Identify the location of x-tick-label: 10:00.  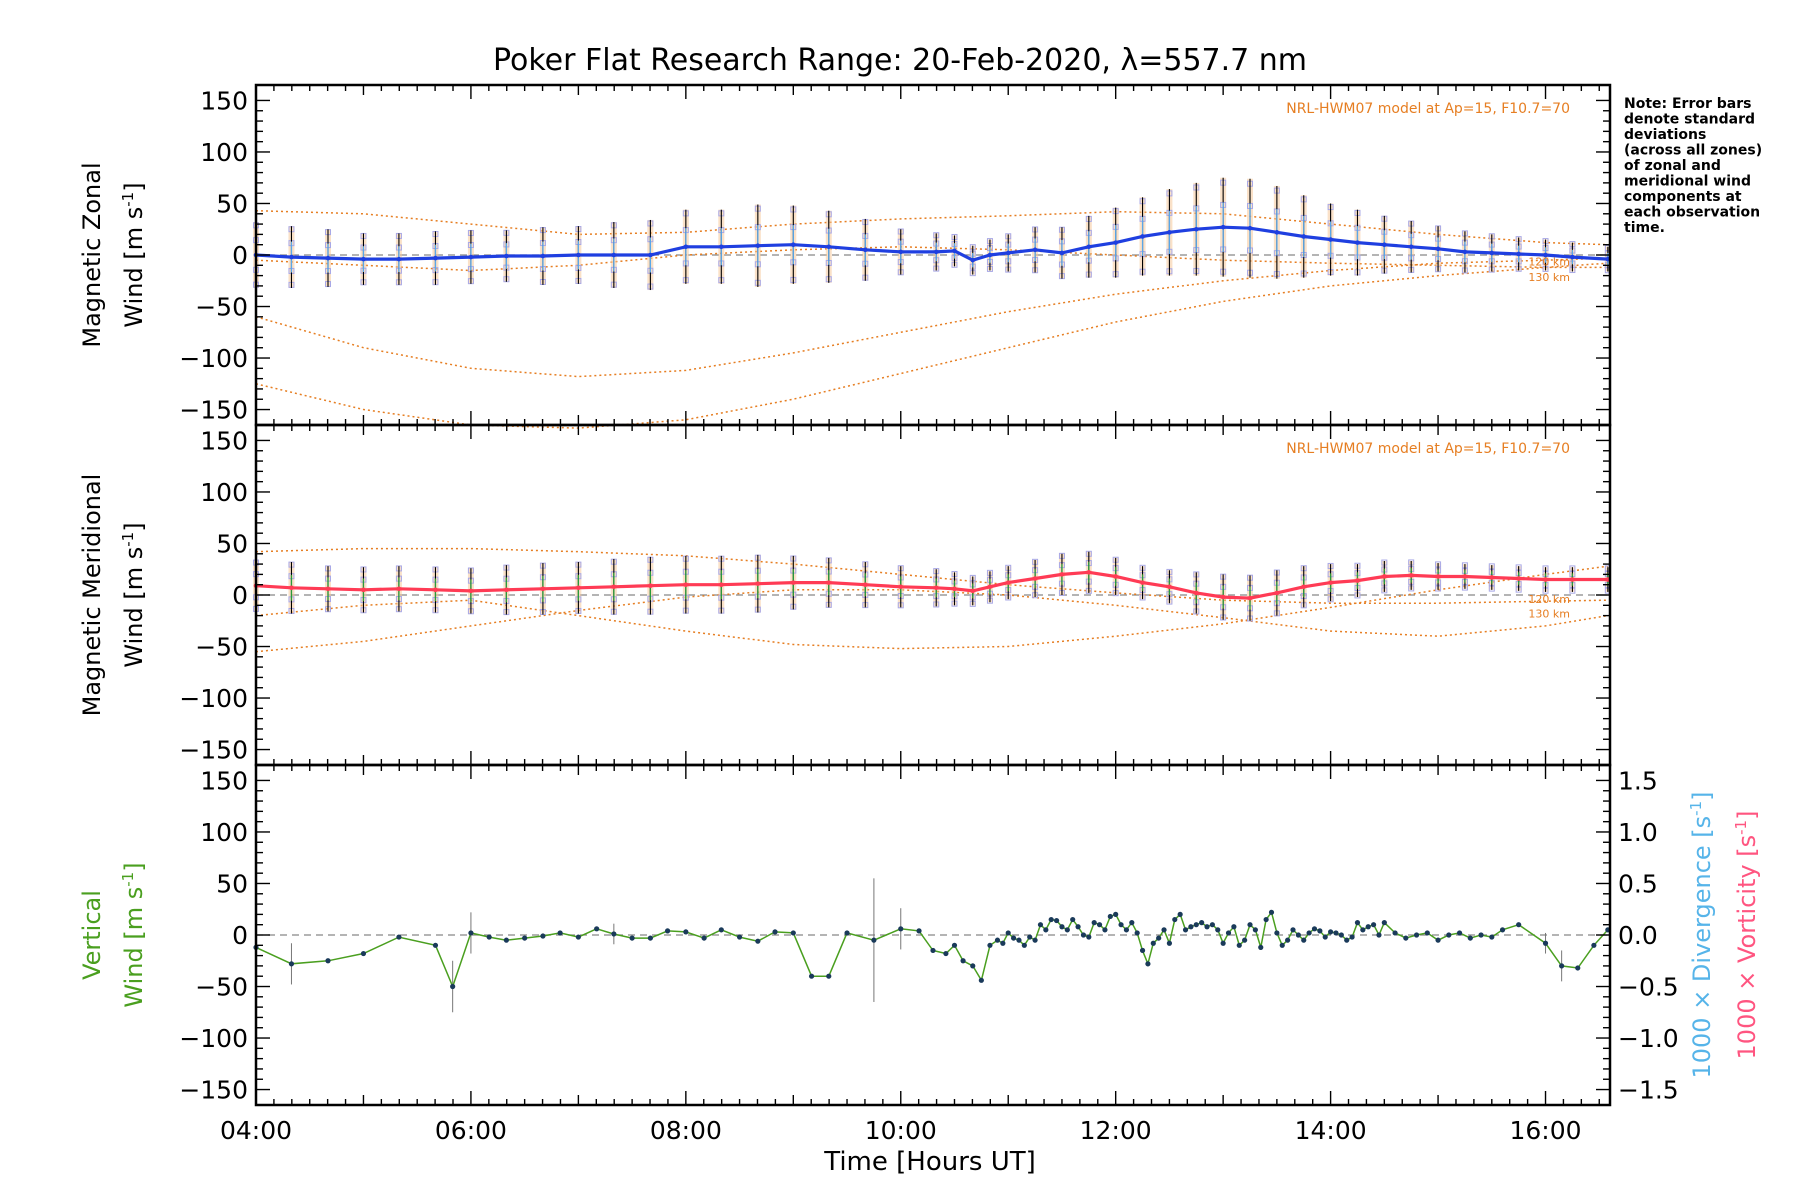
(901, 1130).